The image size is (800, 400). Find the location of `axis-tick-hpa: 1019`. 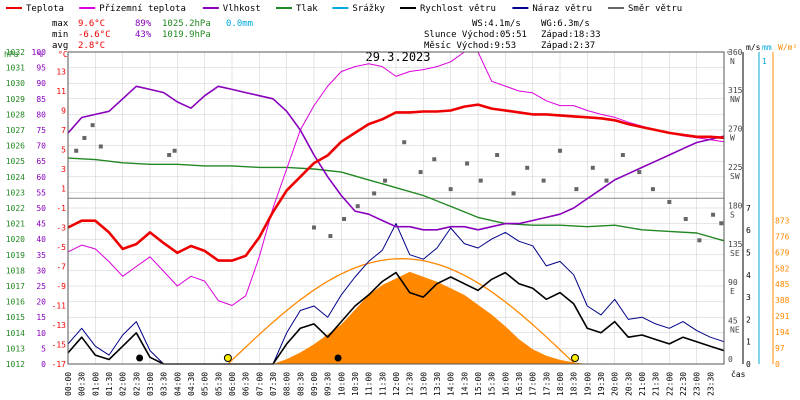

axis-tick-hpa: 1019 is located at coordinates (15, 255).